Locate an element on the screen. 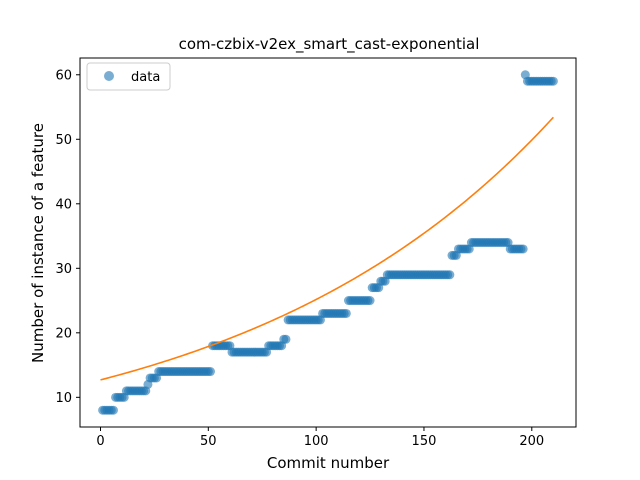  chart-title: com-czbix-v2ex_smart_cast-exponential is located at coordinates (329, 44).